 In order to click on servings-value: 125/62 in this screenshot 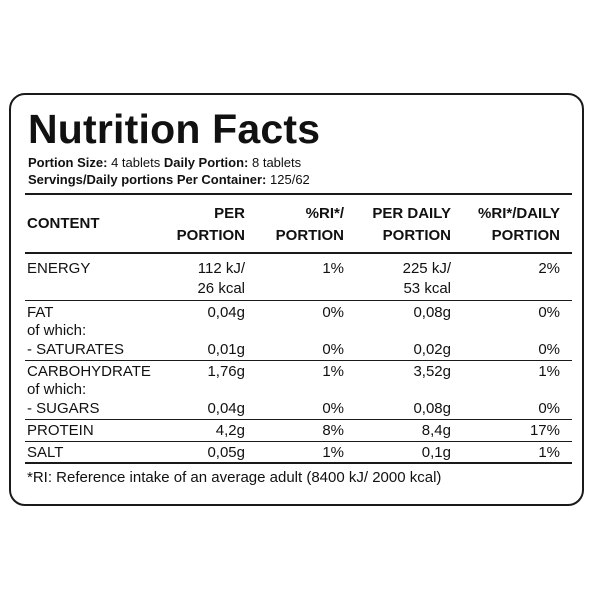, I will do `click(290, 179)`.